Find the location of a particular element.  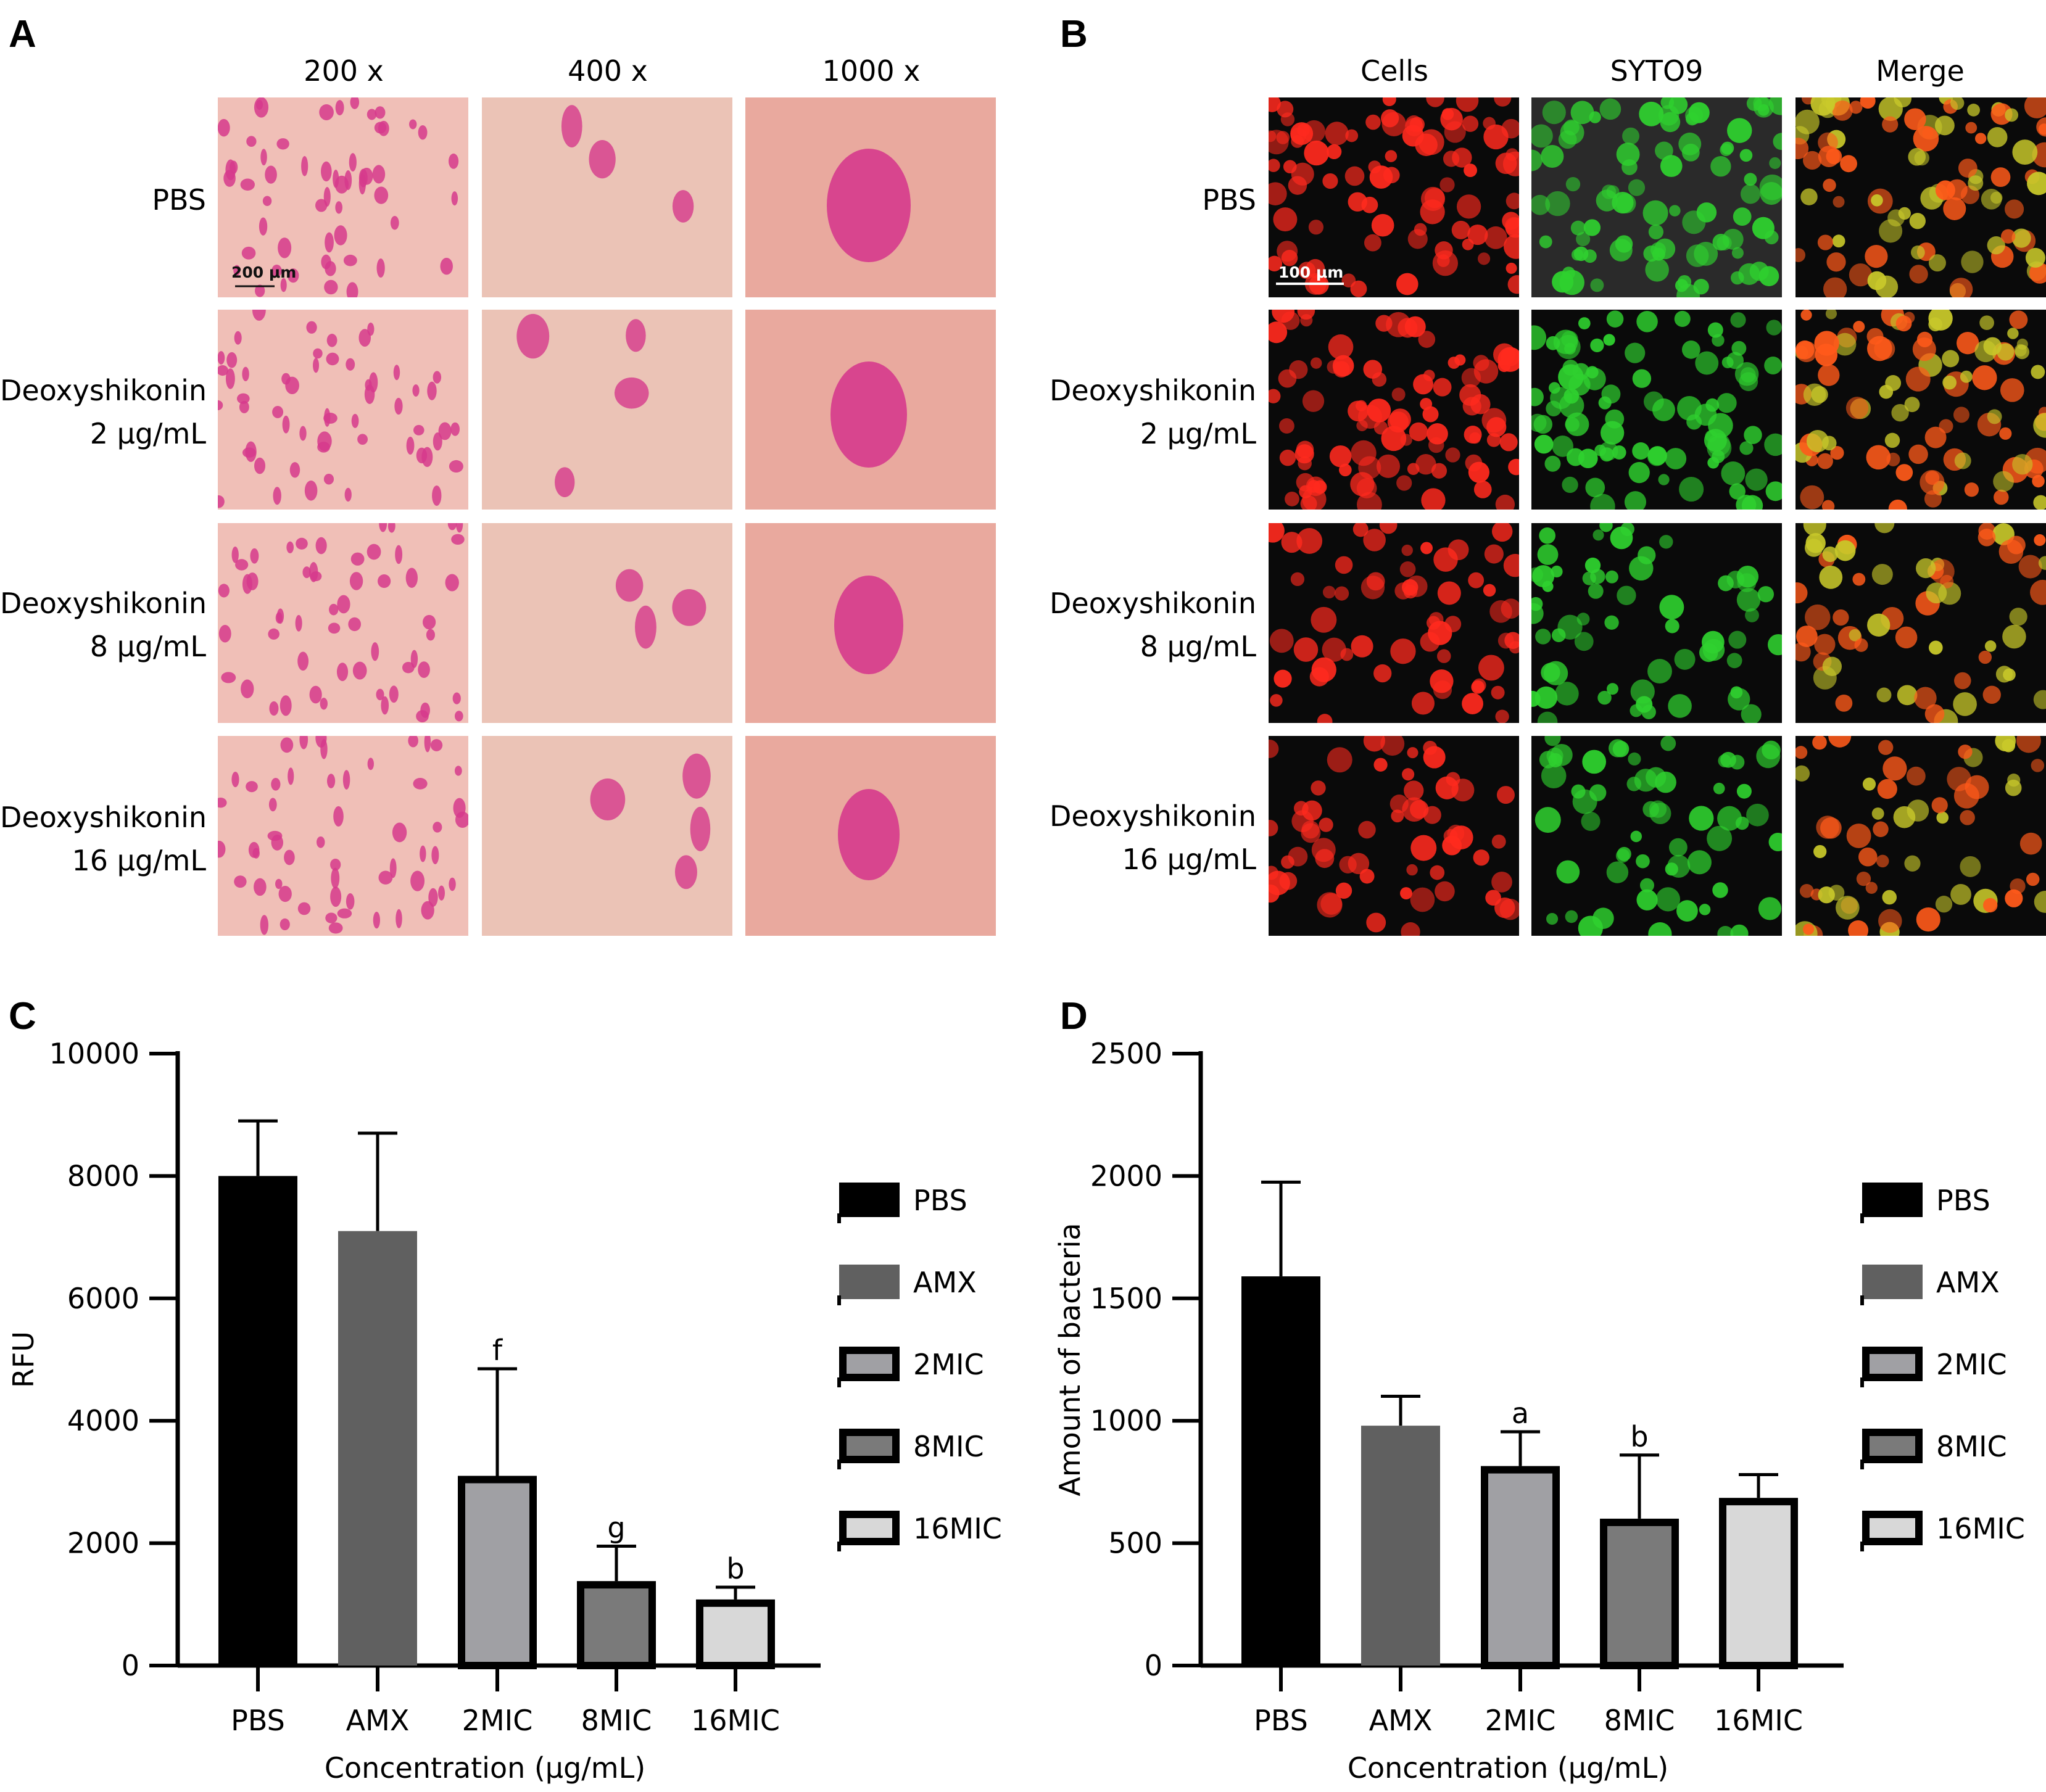

y-tick-label: 2500 is located at coordinates (1126, 1053).